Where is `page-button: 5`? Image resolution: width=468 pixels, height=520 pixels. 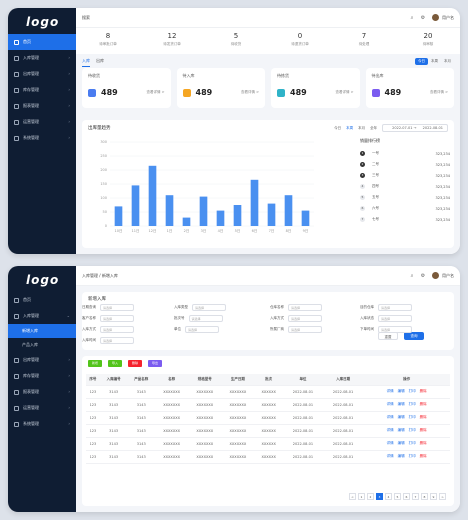
page-button: 5 is located at coordinates (397, 496).